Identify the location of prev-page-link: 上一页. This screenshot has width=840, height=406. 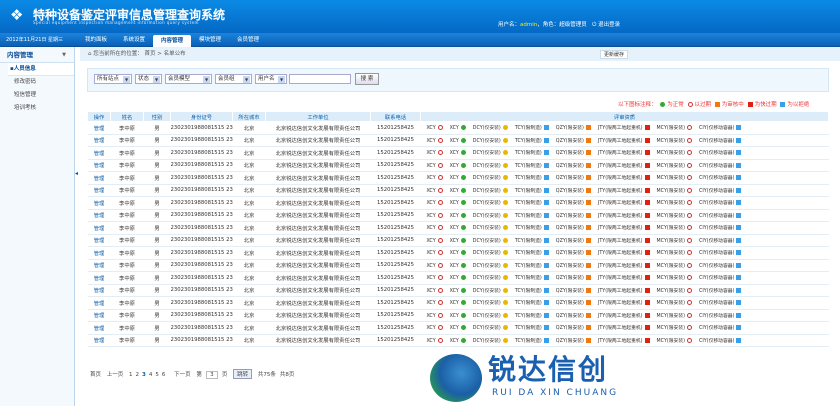
(115, 375).